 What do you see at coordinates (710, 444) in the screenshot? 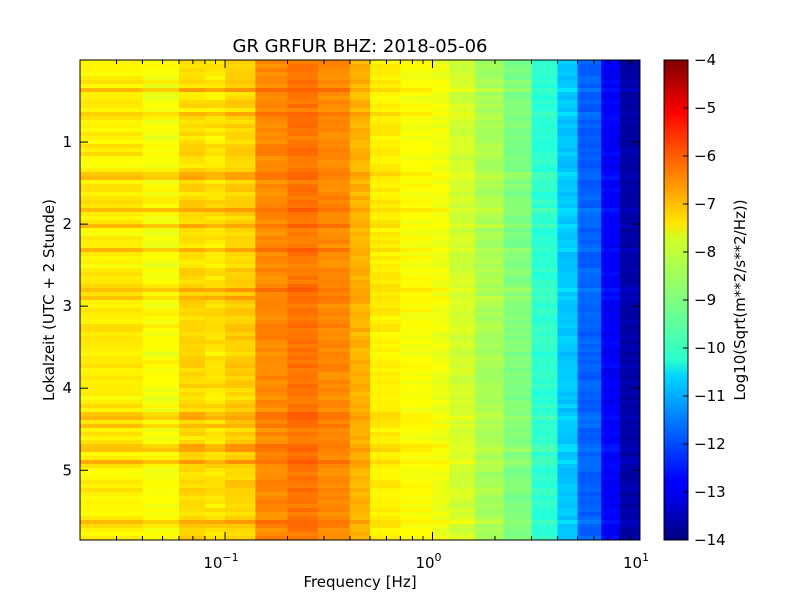
I see `colorbar-tick-label: −12` at bounding box center [710, 444].